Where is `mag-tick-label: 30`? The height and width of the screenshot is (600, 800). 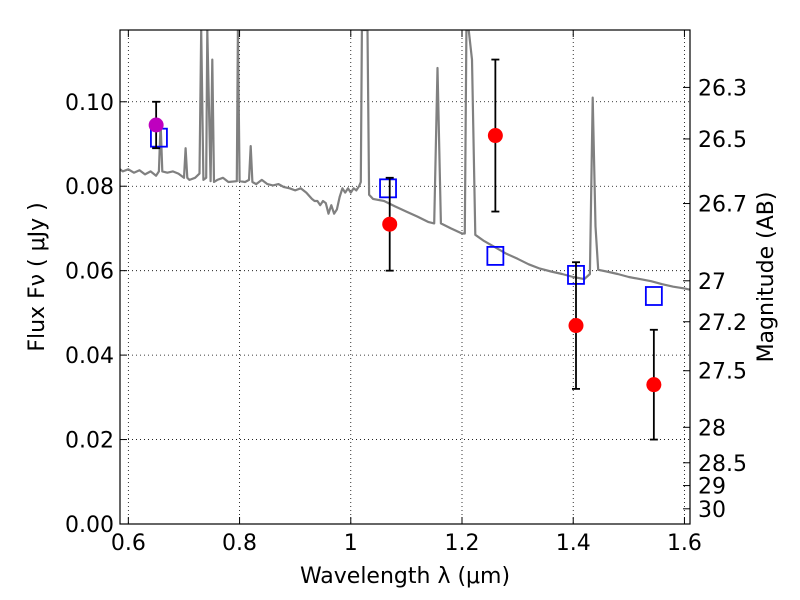 mag-tick-label: 30 is located at coordinates (712, 510).